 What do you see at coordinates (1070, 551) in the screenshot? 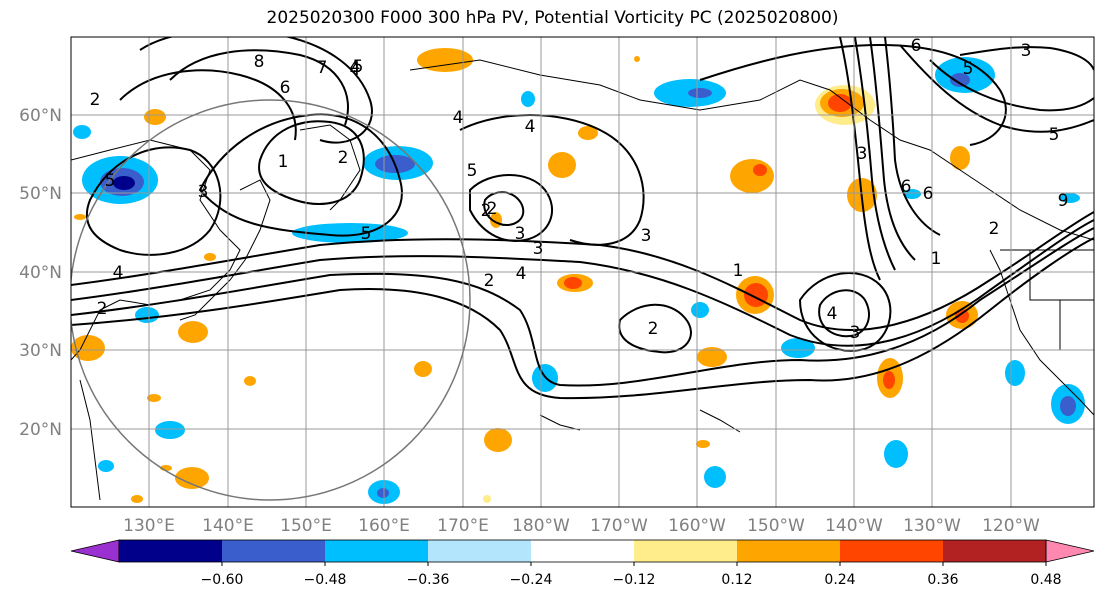
I see `colorbar-extend-high` at bounding box center [1070, 551].